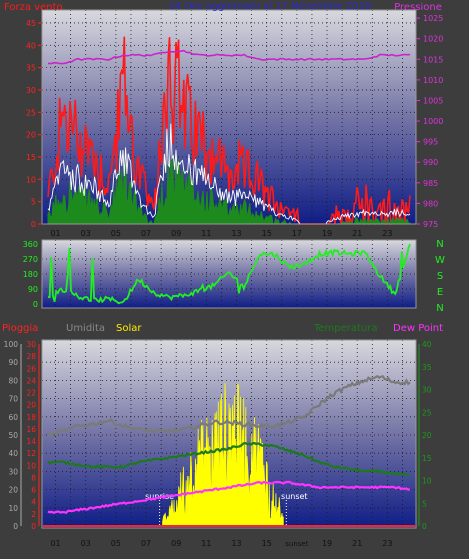 Image resolution: width=469 pixels, height=559 pixels. Describe the element at coordinates (11, 344) in the screenshot. I see `humidity-tick-label: 100` at that location.